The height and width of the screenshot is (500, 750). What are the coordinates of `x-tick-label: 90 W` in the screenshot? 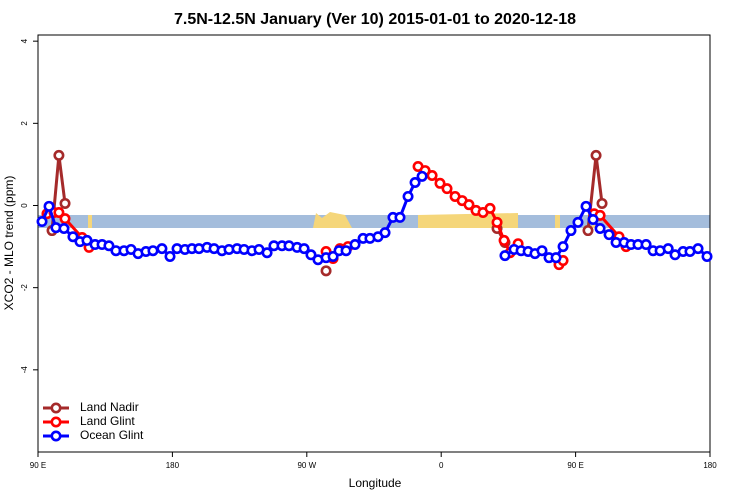 It's located at (306, 465).